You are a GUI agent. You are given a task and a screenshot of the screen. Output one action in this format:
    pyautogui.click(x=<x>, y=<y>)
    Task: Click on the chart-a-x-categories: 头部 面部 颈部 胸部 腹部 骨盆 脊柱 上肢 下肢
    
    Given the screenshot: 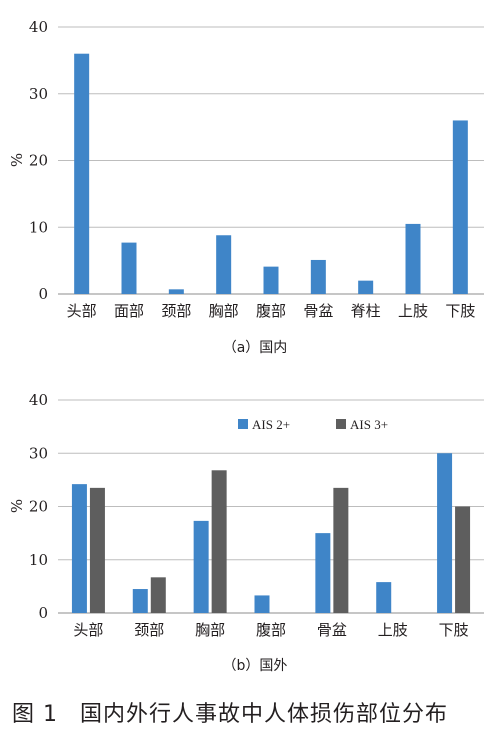 What is the action you would take?
    pyautogui.click(x=271, y=311)
    